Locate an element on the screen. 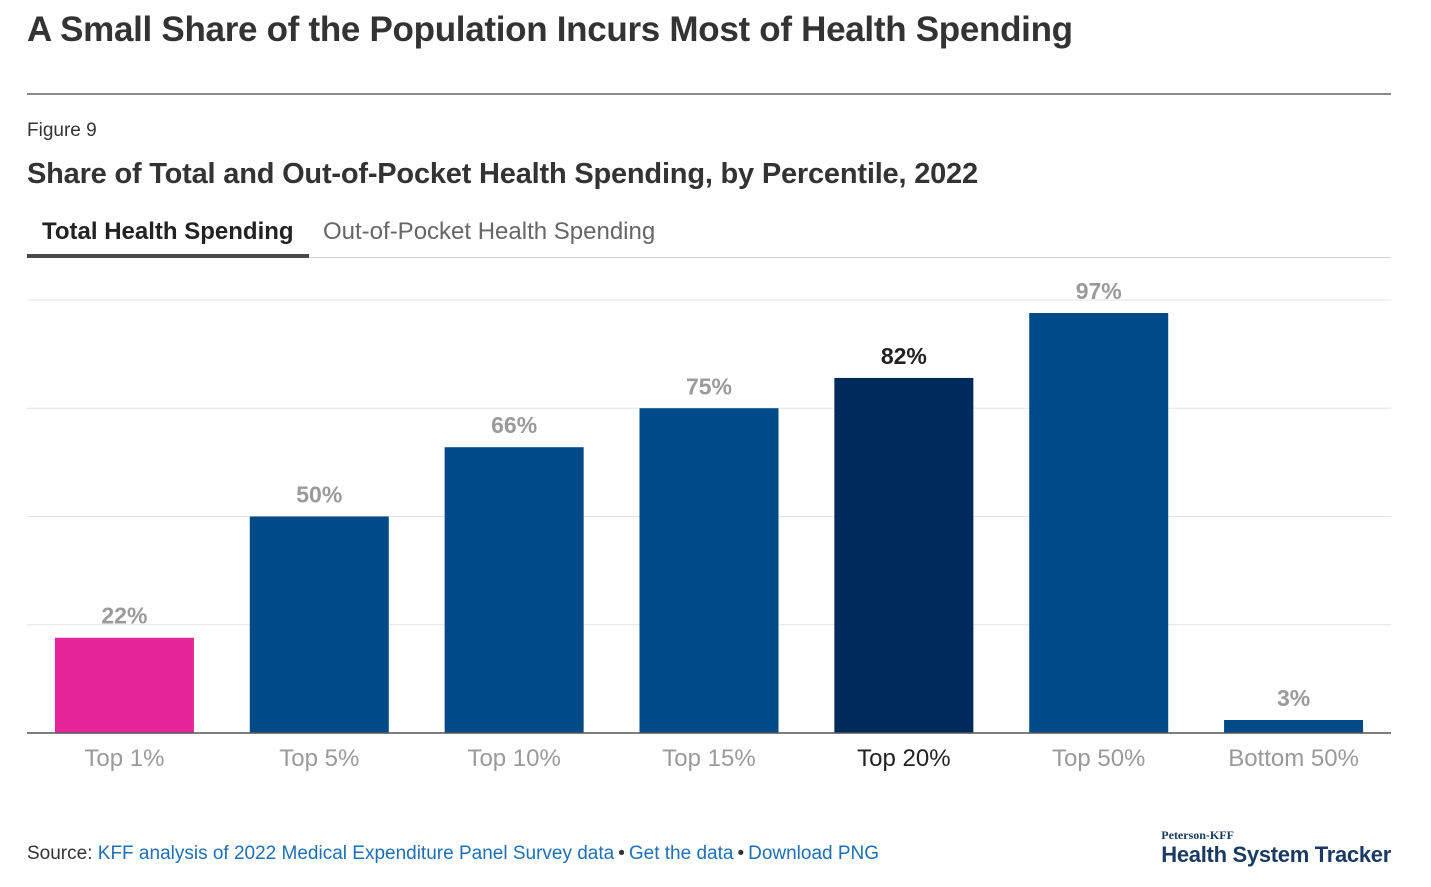 The image size is (1431, 887). tab-total-health-spending: Total Health Spending is located at coordinates (168, 234).